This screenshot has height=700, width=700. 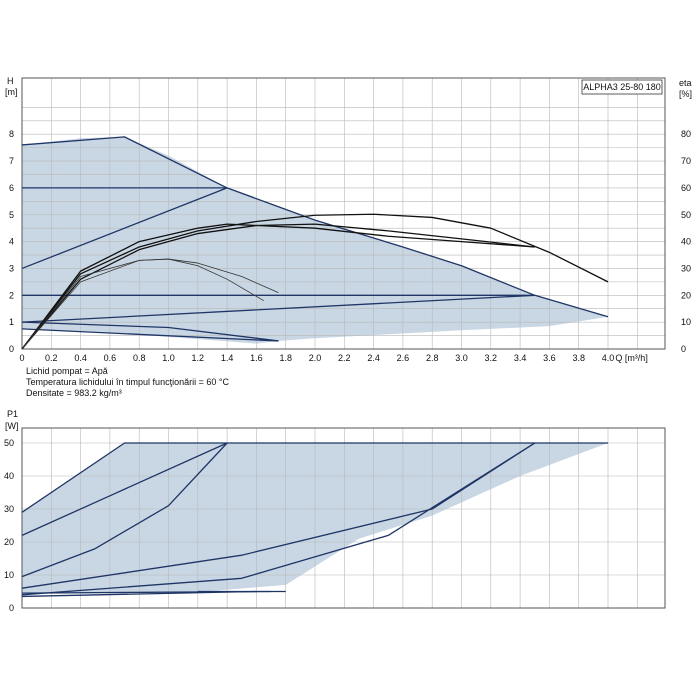 What do you see at coordinates (686, 295) in the screenshot?
I see `y-right-tick-label: 20` at bounding box center [686, 295].